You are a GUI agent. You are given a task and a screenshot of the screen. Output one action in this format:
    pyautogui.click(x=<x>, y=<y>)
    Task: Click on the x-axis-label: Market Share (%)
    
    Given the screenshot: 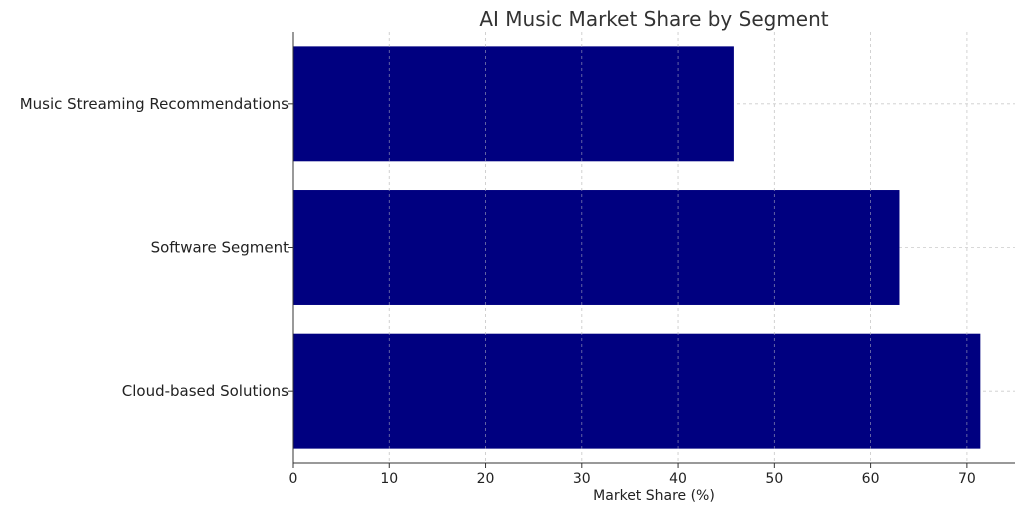 What is the action you would take?
    pyautogui.click(x=654, y=496)
    